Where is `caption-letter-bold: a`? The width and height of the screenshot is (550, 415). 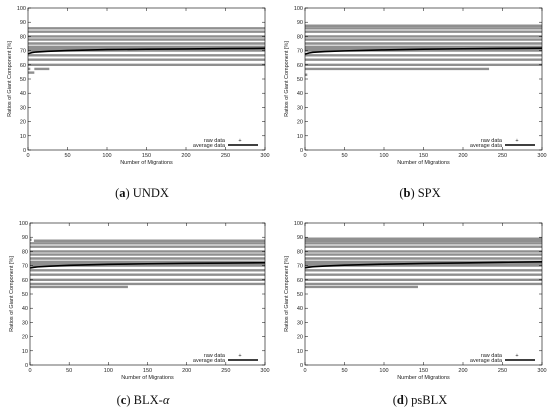 caption-letter-bold: a is located at coordinates (122, 193).